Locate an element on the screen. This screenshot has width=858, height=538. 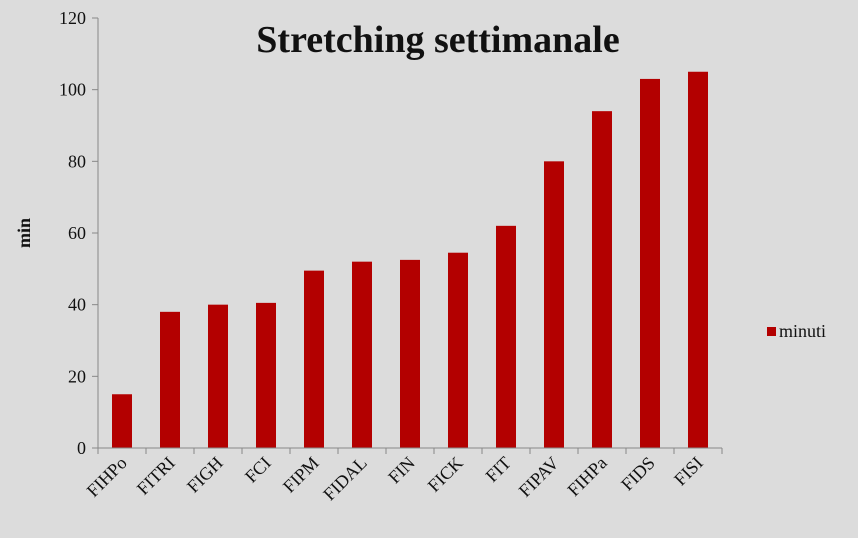
y-tick-label: 120 is located at coordinates (72, 18).